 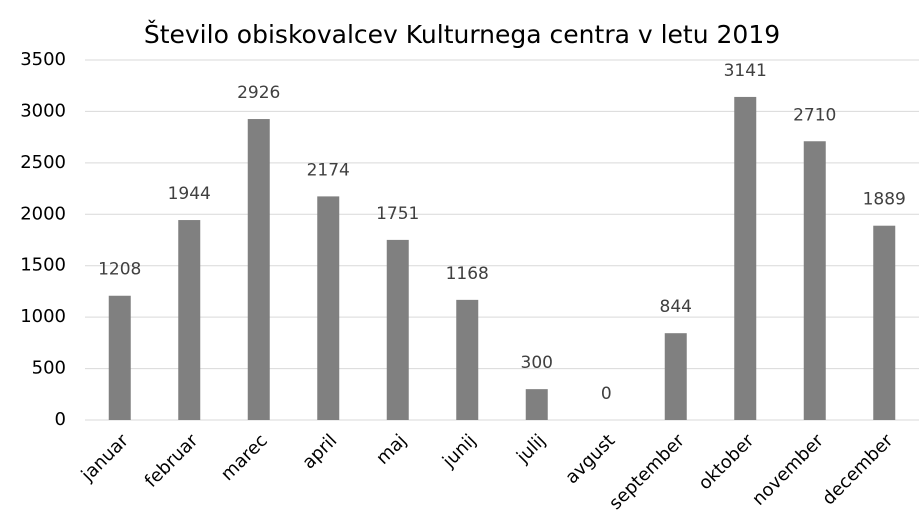 What do you see at coordinates (606, 394) in the screenshot?
I see `data-label: 0` at bounding box center [606, 394].